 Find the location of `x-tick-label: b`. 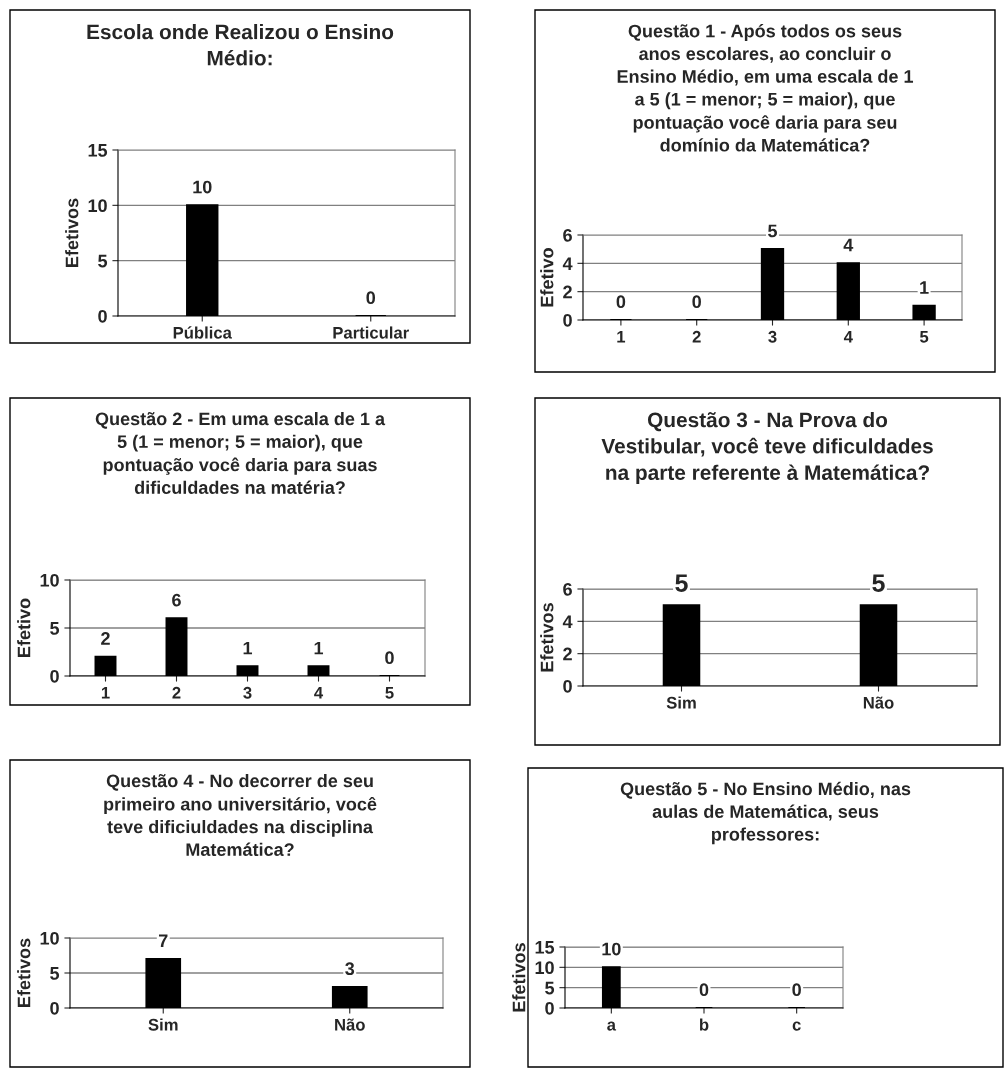

x-tick-label: b is located at coordinates (704, 1024).